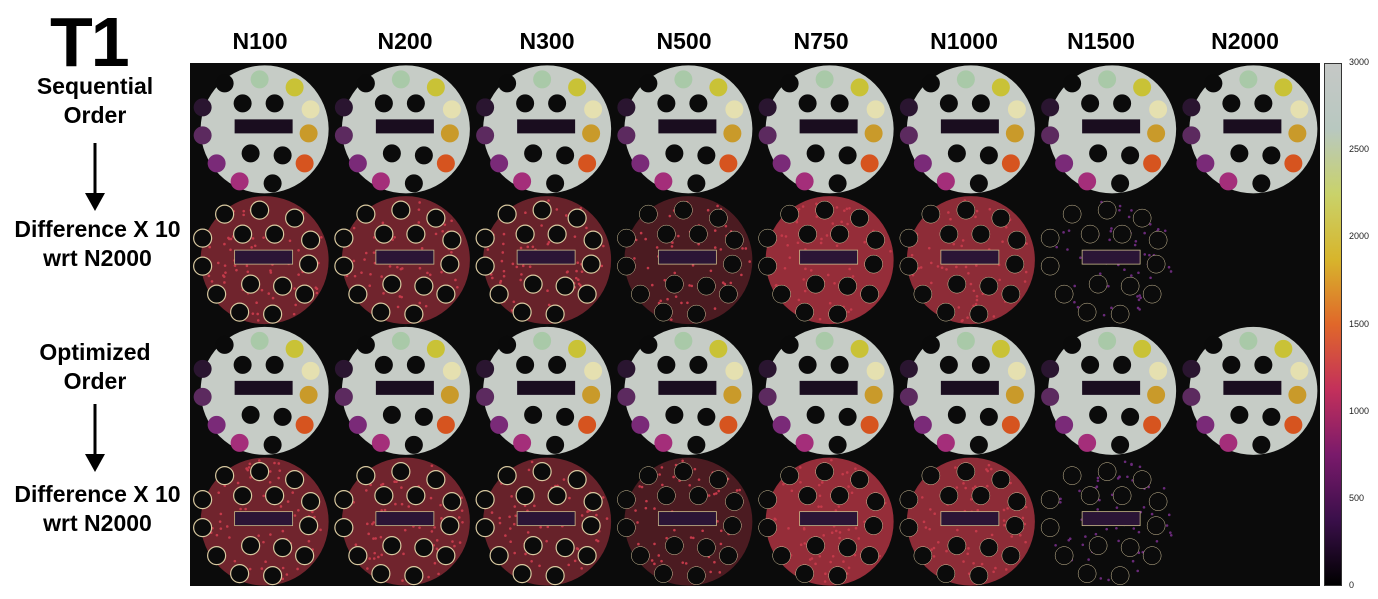 The width and height of the screenshot is (1378, 599). I want to click on main-title: T1, so click(90, 42).